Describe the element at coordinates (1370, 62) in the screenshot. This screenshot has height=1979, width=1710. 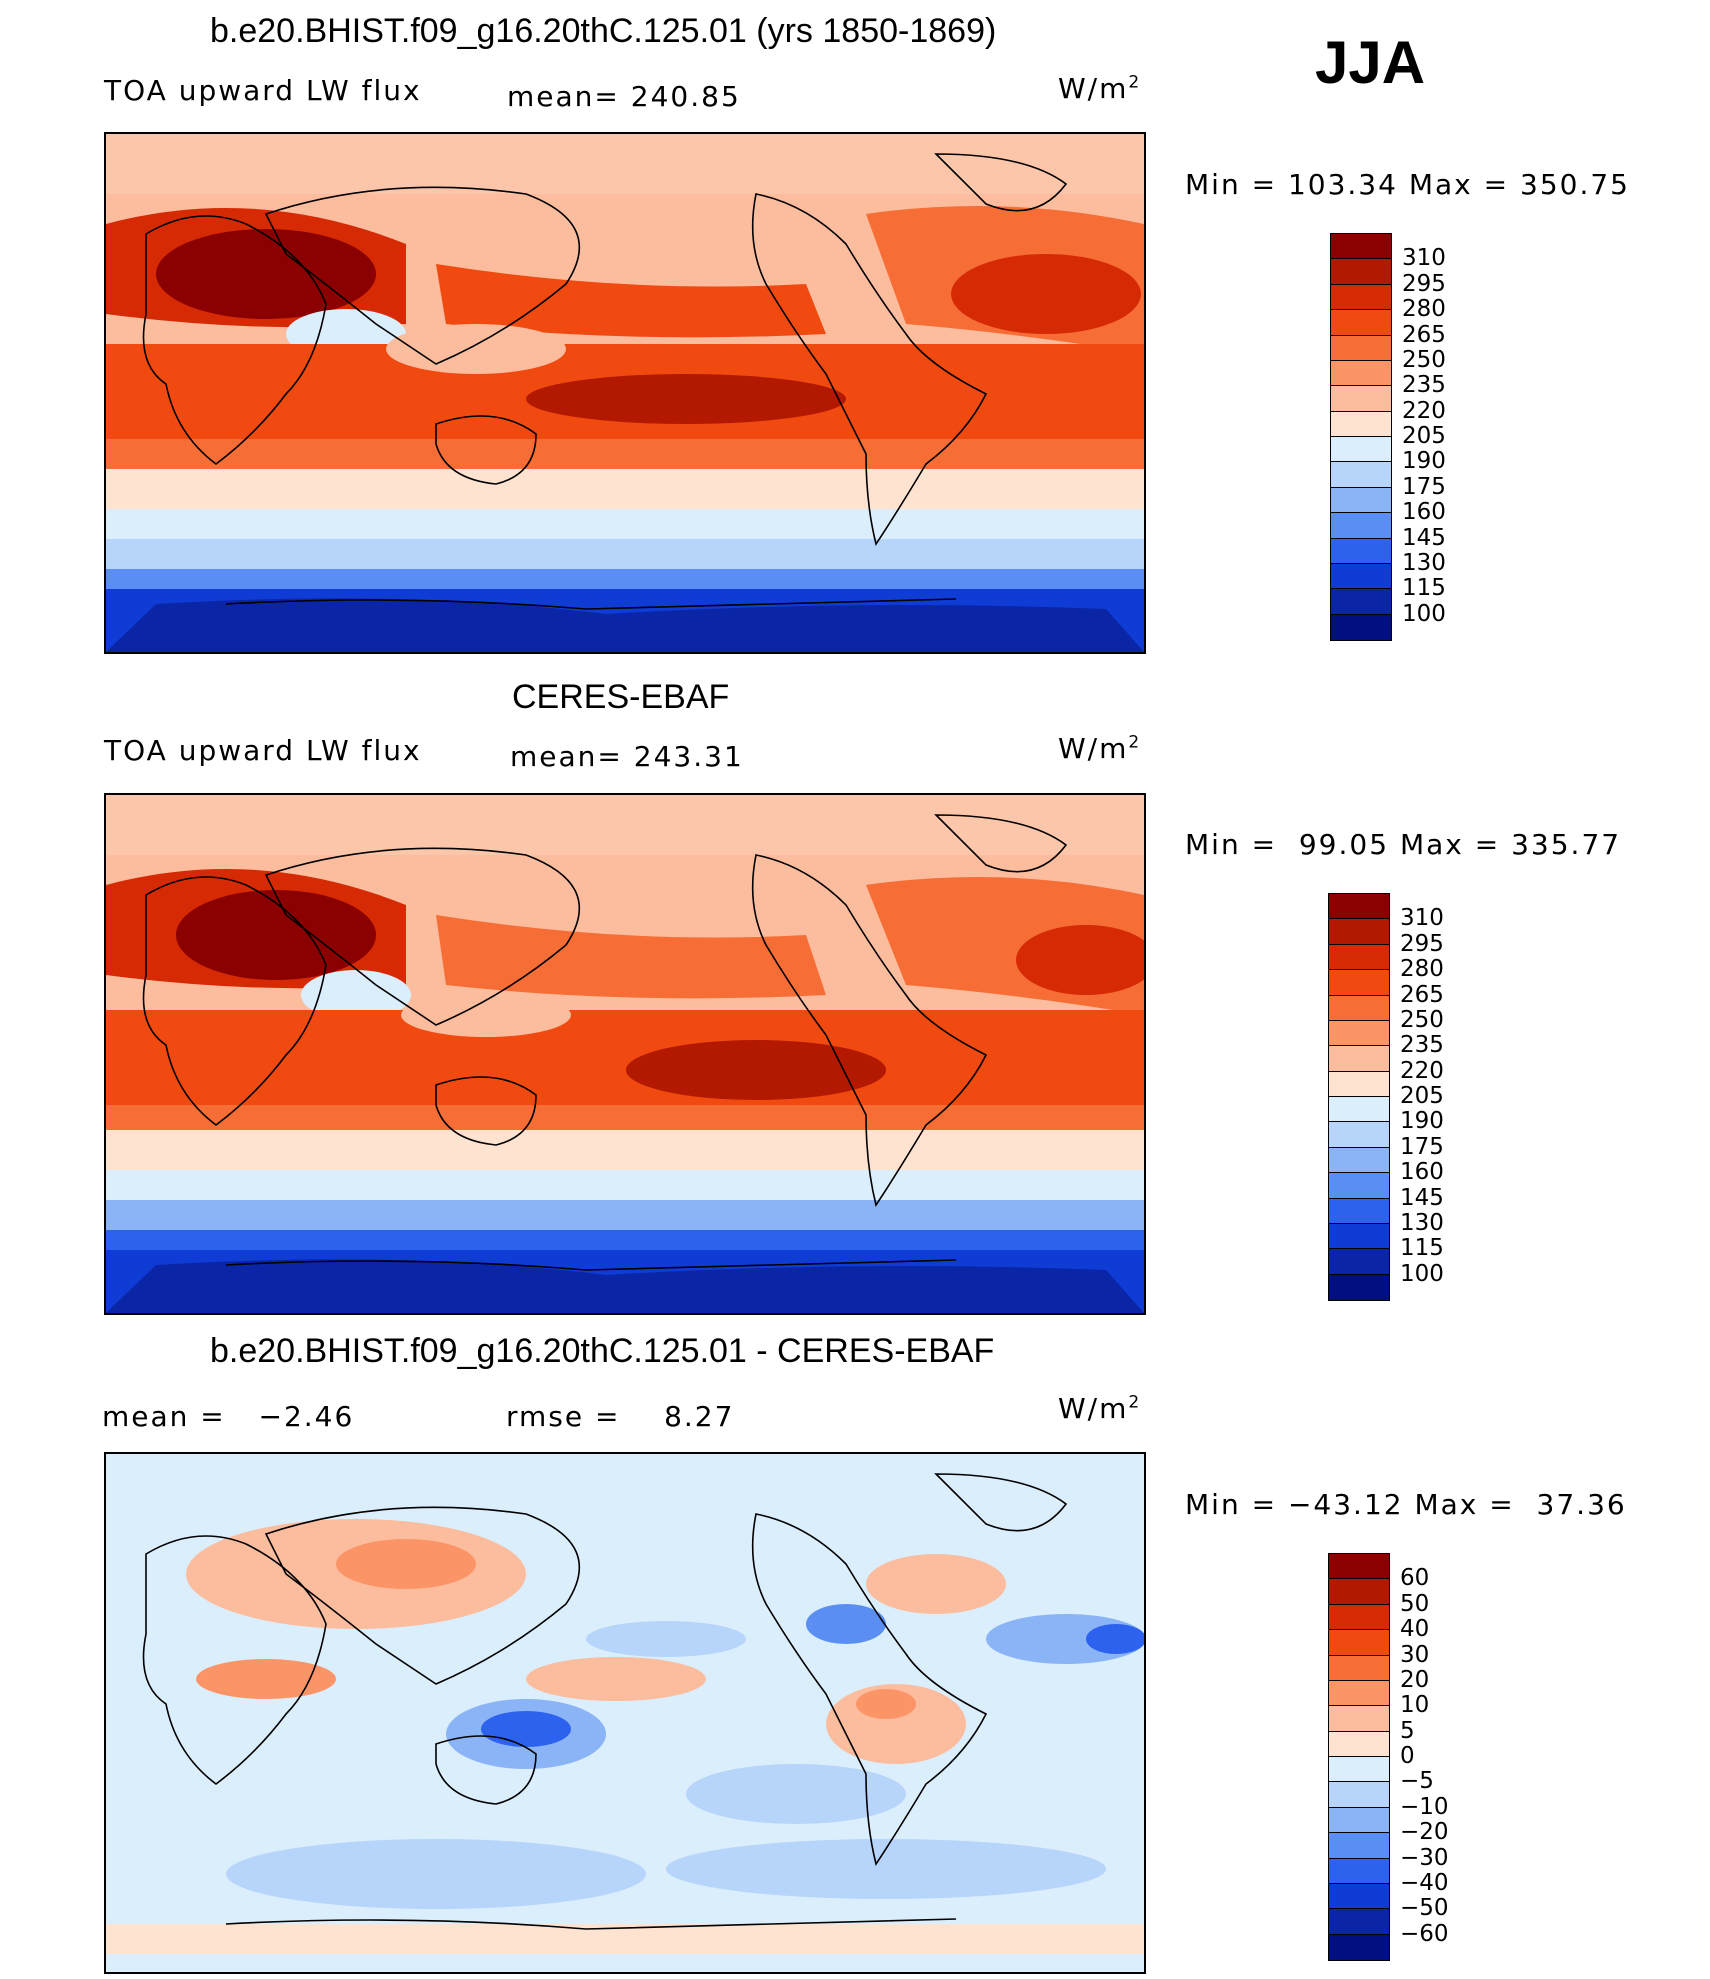
I see `season-label: JJA` at that location.